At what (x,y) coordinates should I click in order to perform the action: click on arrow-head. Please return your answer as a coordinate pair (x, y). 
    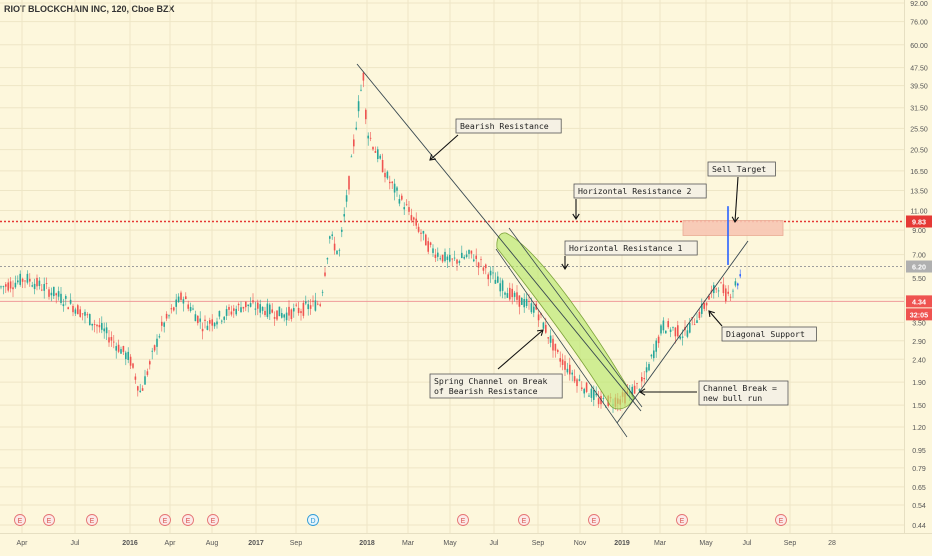
    Looking at the image, I should click on (565, 267).